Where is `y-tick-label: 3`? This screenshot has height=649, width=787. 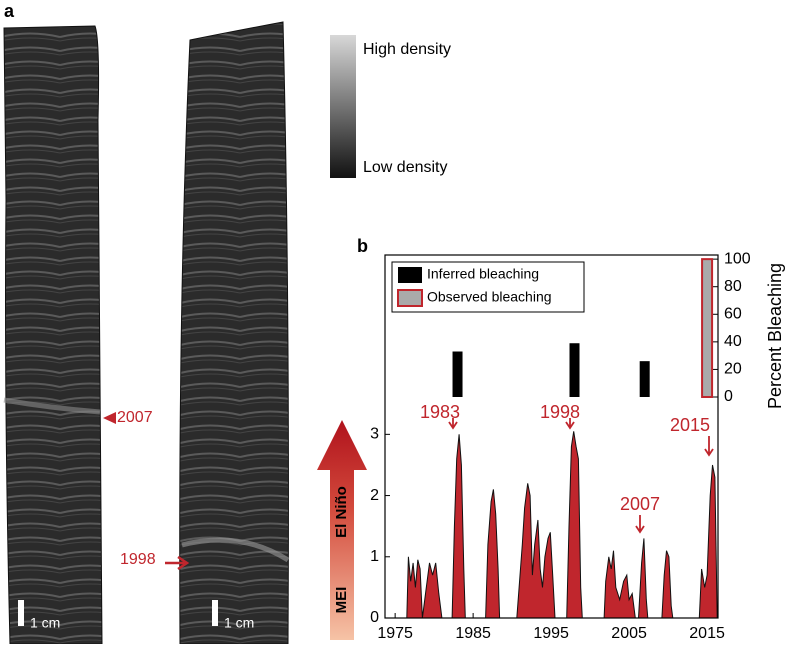 y-tick-label: 3 is located at coordinates (374, 434).